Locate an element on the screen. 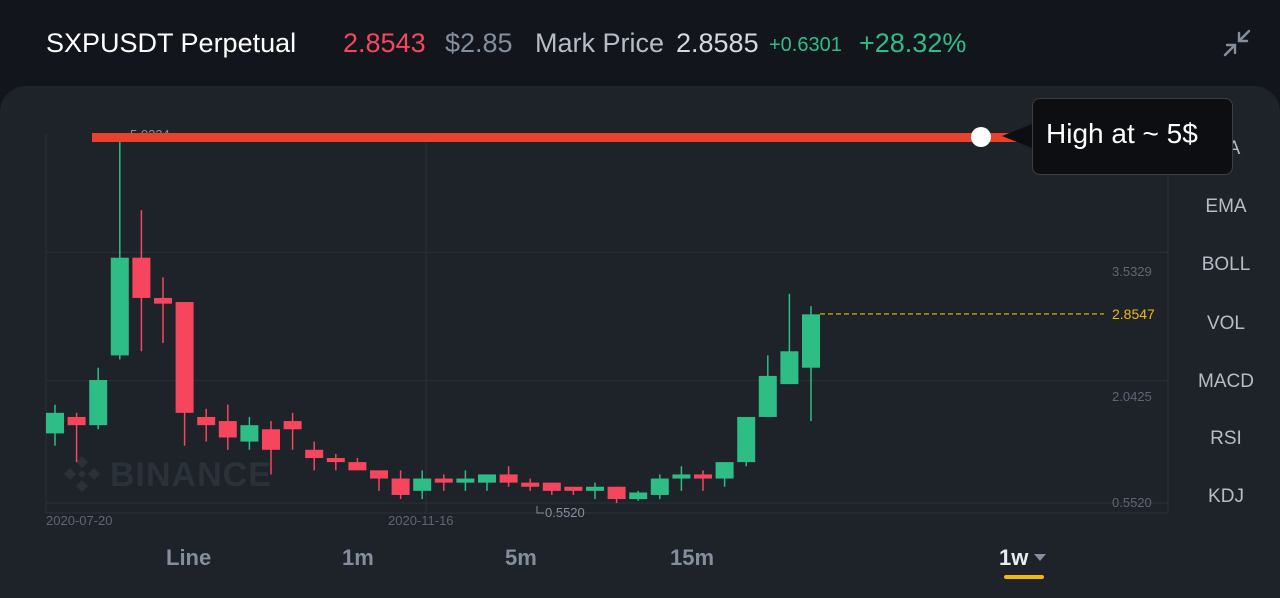  collapse-arrows-icon is located at coordinates (1237, 43).